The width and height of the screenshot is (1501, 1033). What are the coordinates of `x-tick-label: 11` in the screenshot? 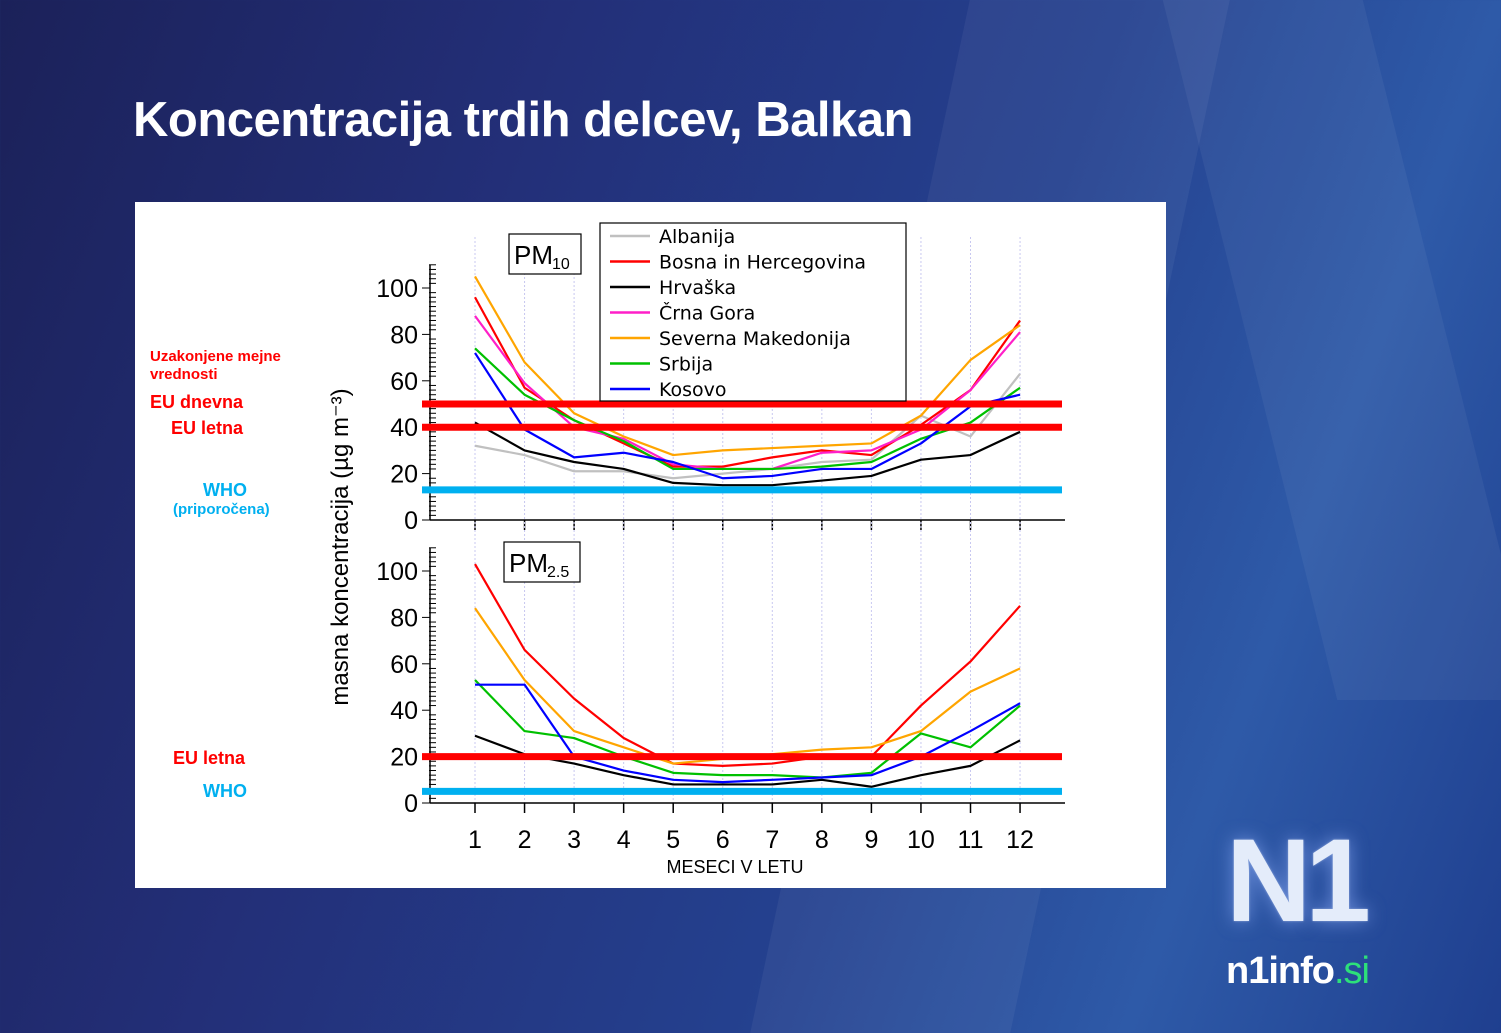 It's located at (971, 840).